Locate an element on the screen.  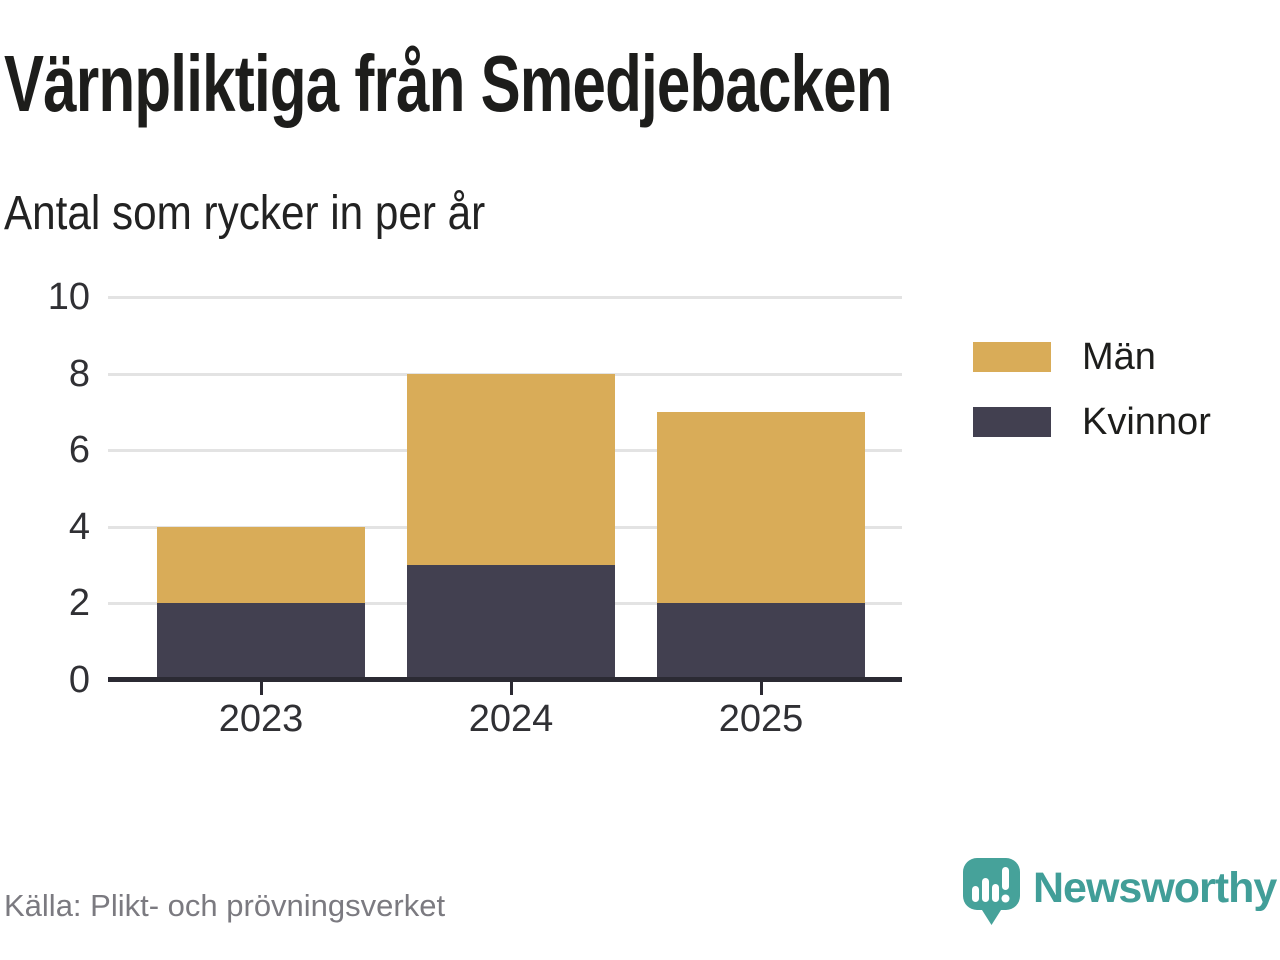
bar-2024 is located at coordinates (511, 526).